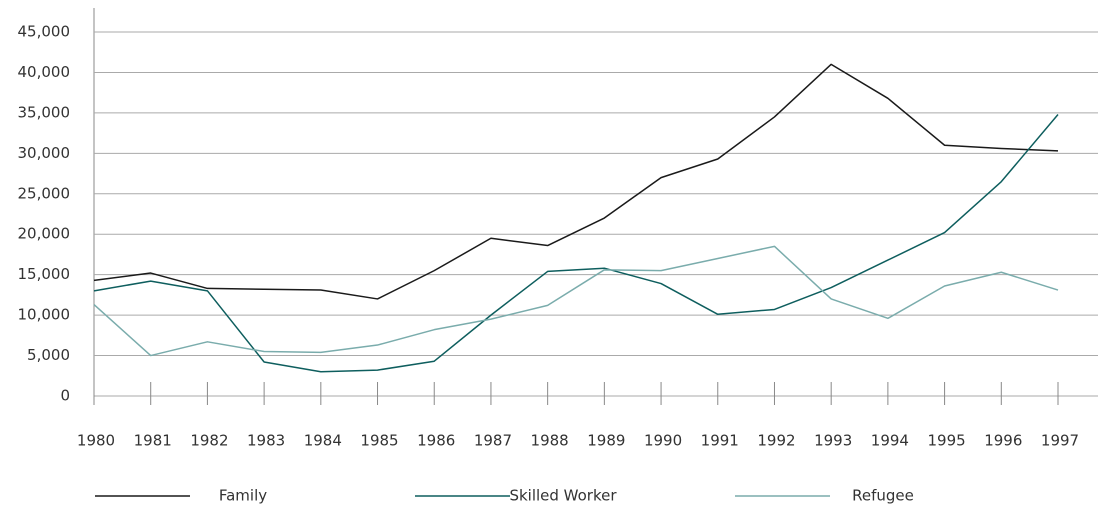  What do you see at coordinates (776, 441) in the screenshot?
I see `x-tick-label: 1992` at bounding box center [776, 441].